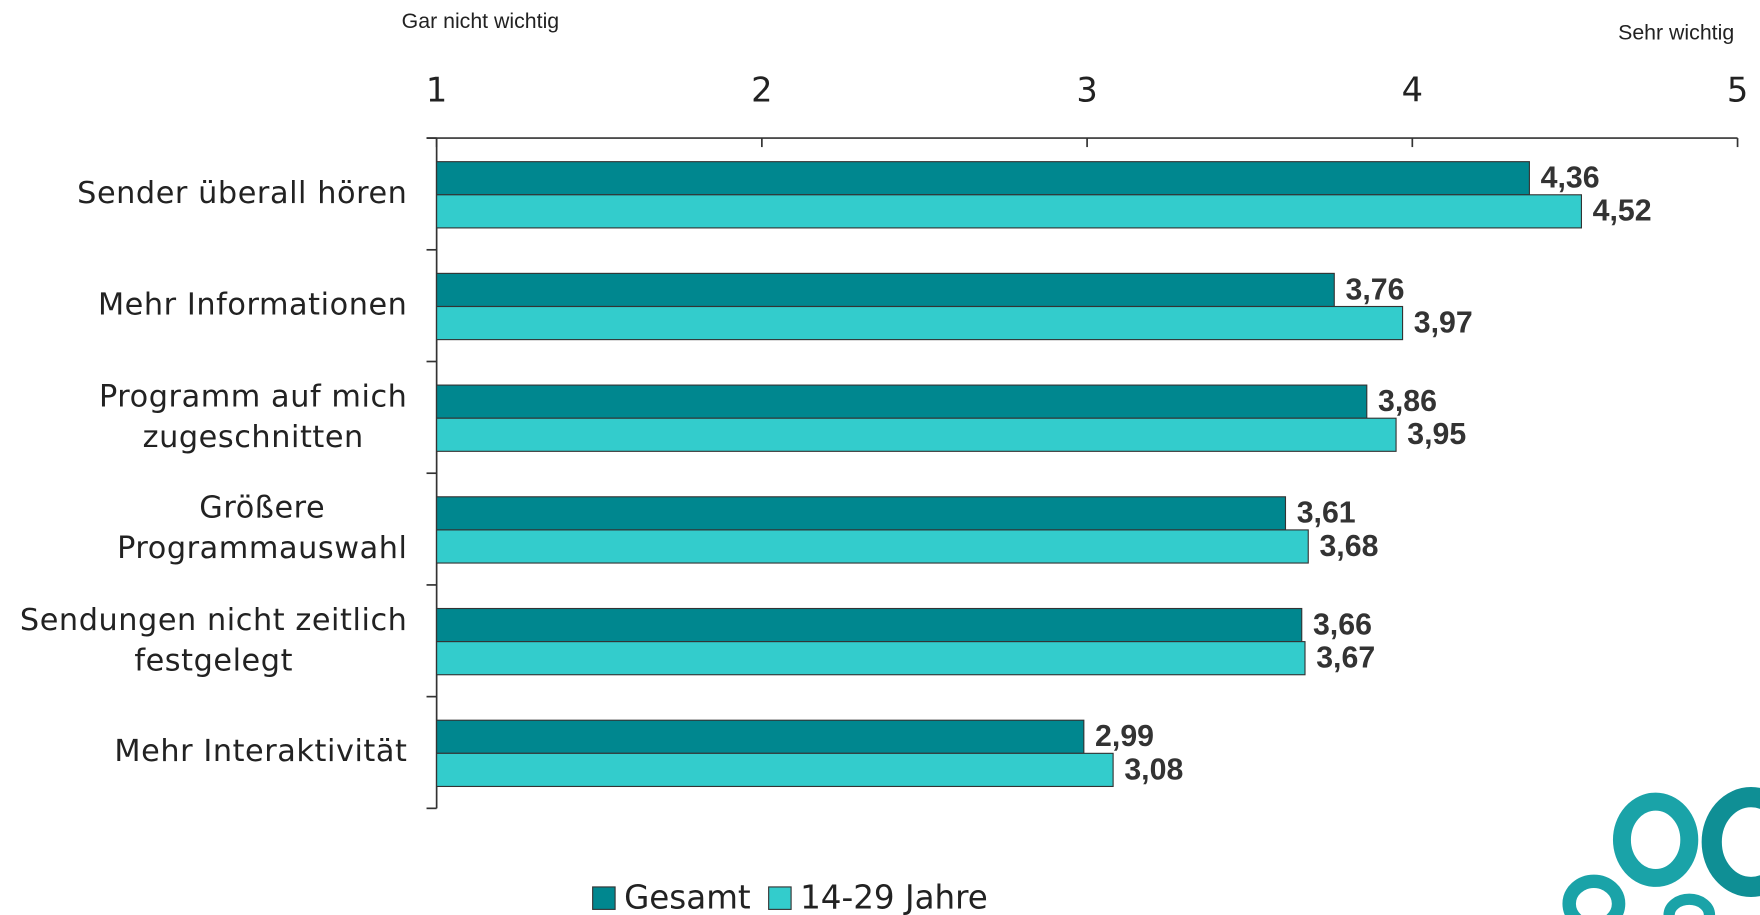  What do you see at coordinates (1676, 32) in the screenshot?
I see `annotation-right: Sehr wichtig` at bounding box center [1676, 32].